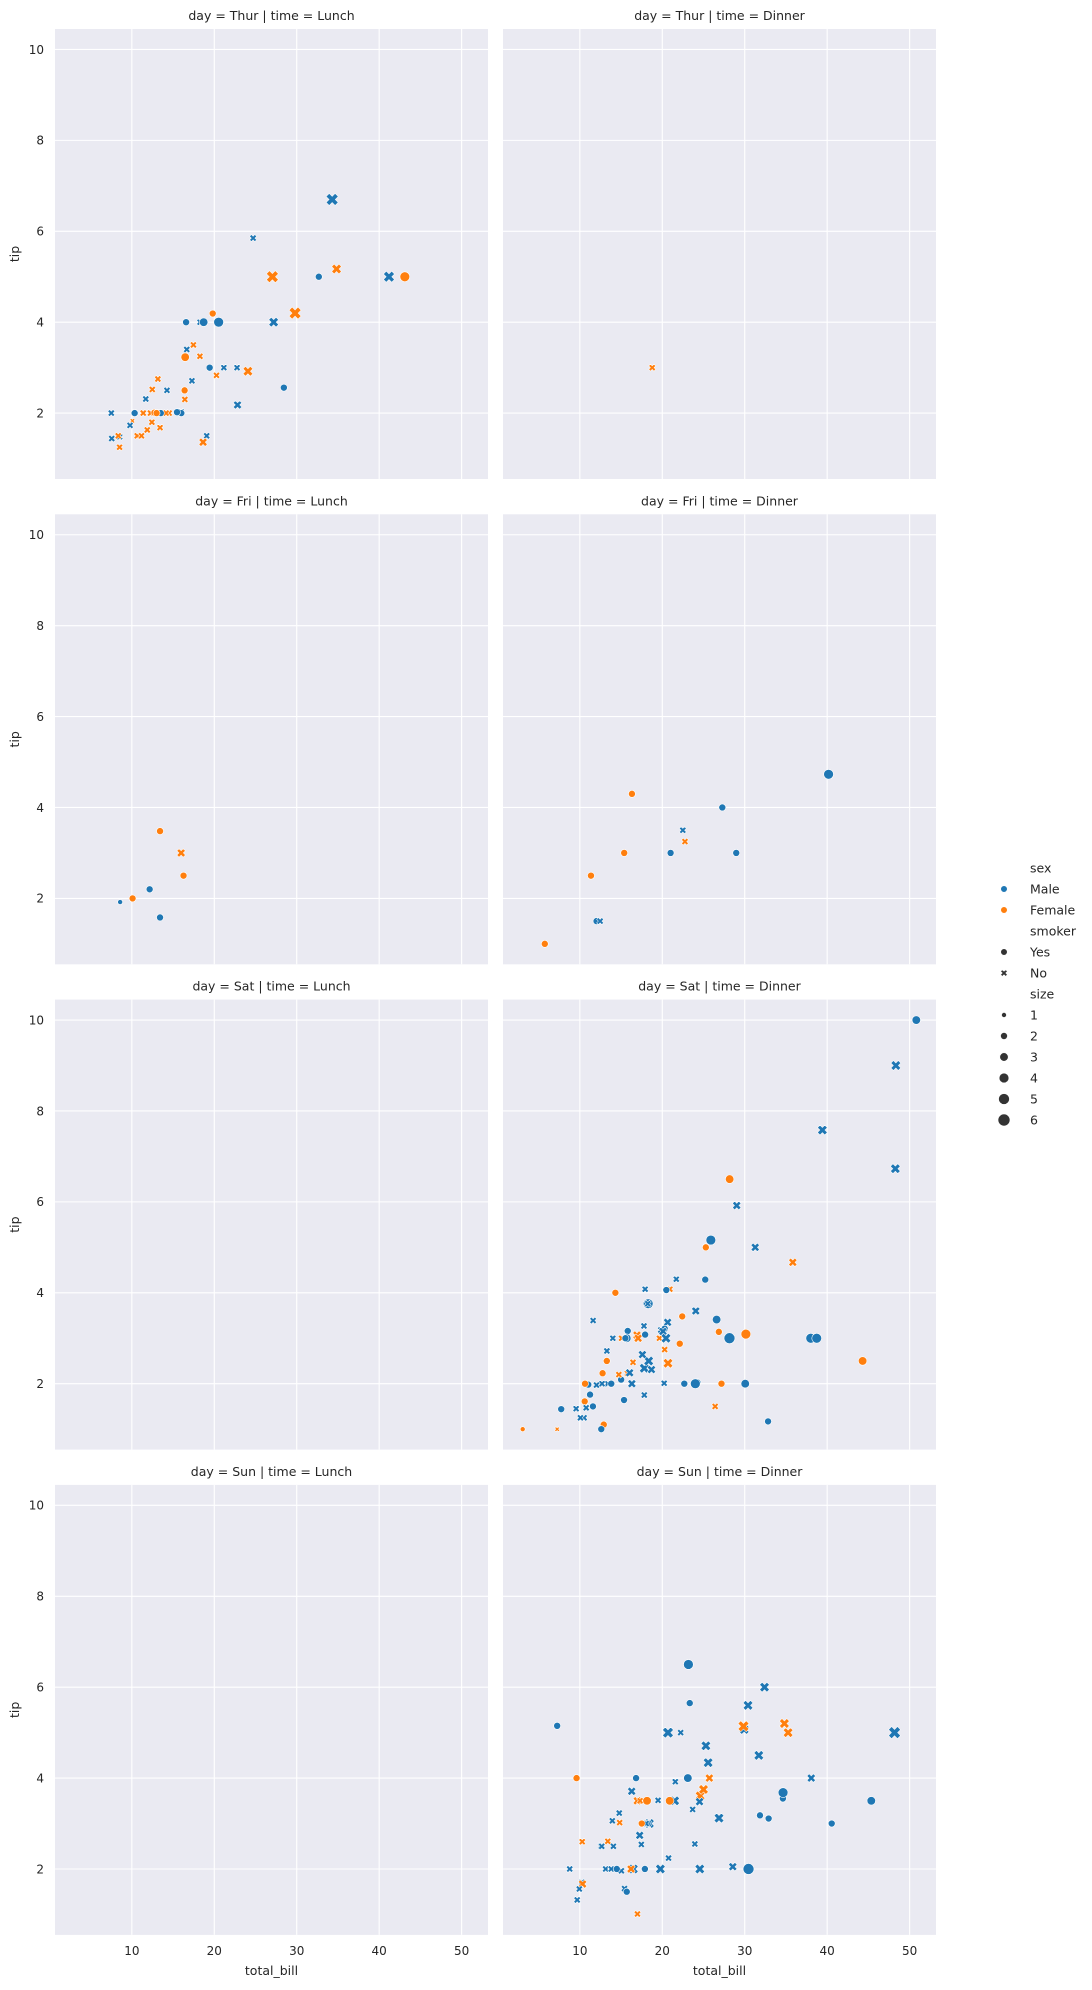 The image size is (1092, 1990). Describe the element at coordinates (271, 986) in the screenshot. I see `facet-title: day = Sat | time = Lunch` at that location.